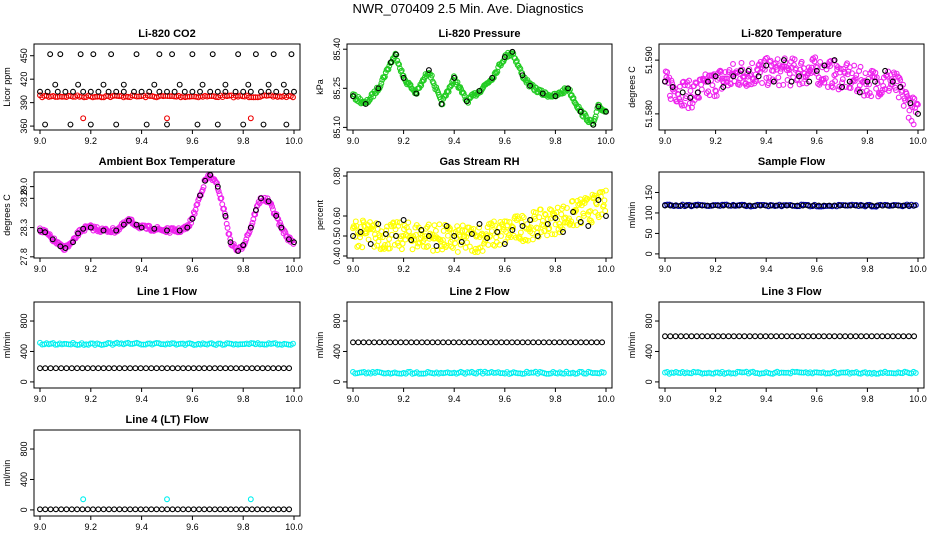  Describe the element at coordinates (649, 351) in the screenshot. I see `y-tick-label: 400` at that location.